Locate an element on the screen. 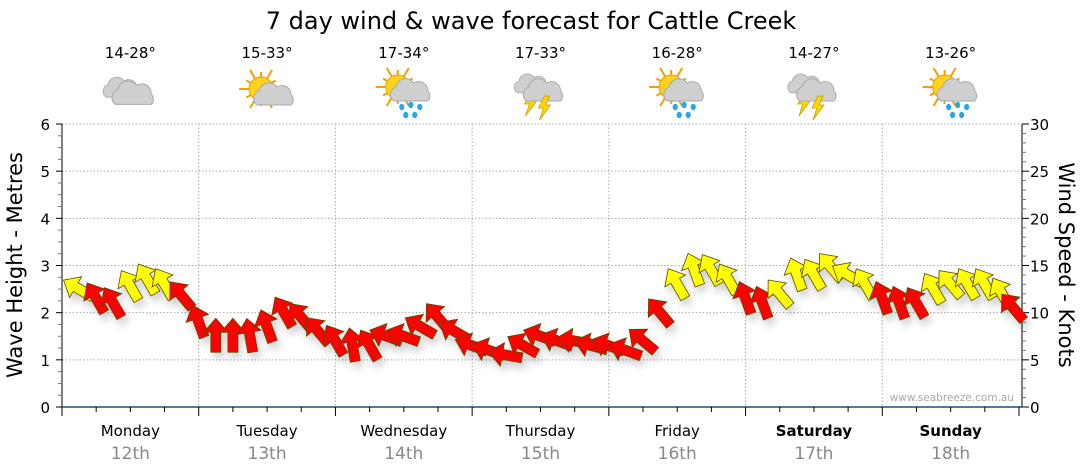 Image resolution: width=1080 pixels, height=475 pixels. left-tick-label: 3 is located at coordinates (45, 267).